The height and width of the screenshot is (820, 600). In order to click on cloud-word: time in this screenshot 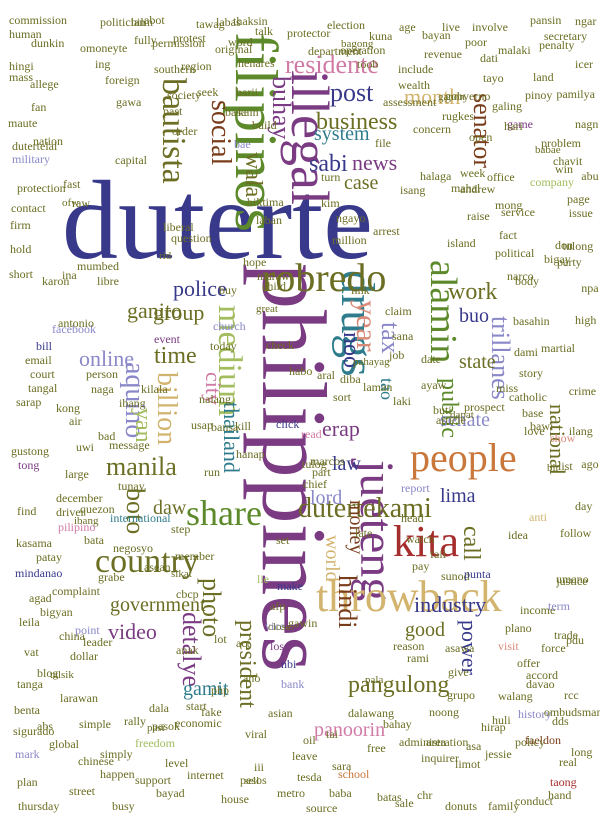, I will do `click(175, 356)`.